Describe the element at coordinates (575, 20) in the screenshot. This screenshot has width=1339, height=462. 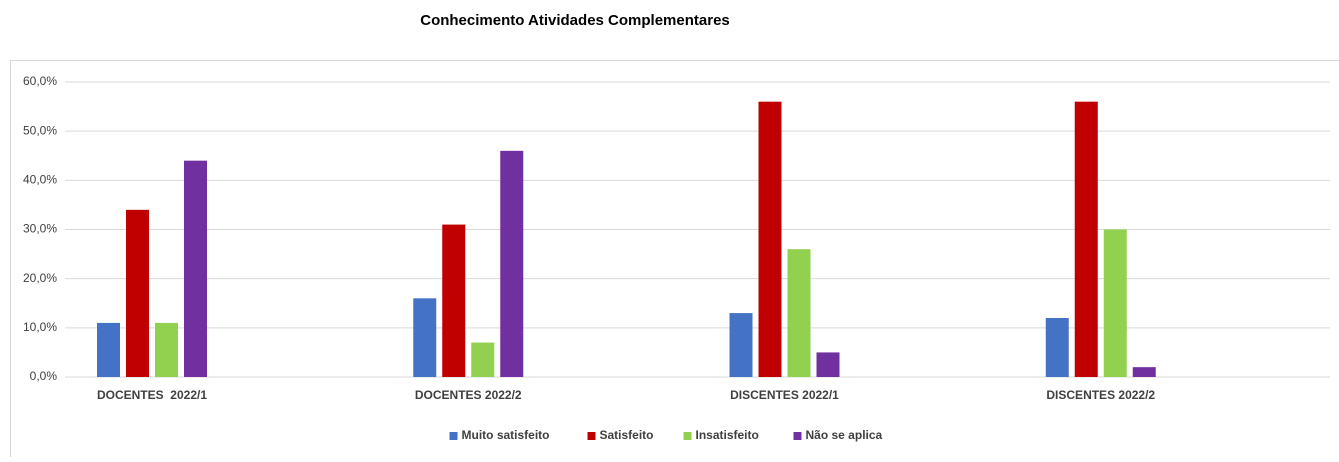
I see `chart-title: Conhecimento Atividades Complementares` at that location.